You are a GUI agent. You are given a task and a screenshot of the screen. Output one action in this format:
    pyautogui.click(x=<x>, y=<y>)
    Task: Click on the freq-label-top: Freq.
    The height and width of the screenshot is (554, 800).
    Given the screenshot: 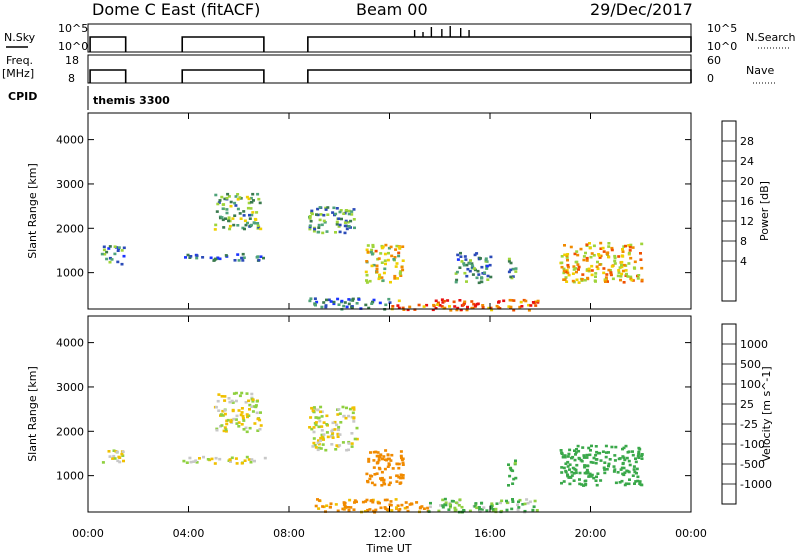 What is the action you would take?
    pyautogui.click(x=19, y=60)
    